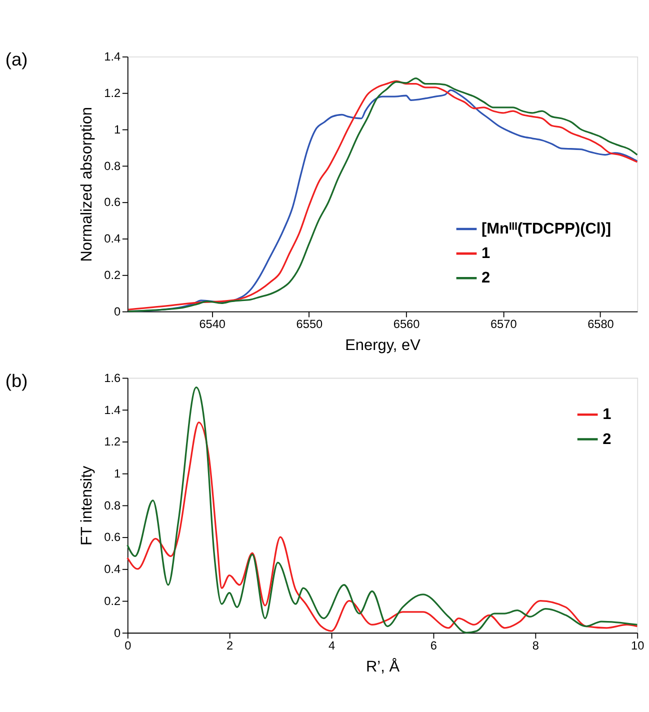 This screenshot has height=712, width=649. What do you see at coordinates (434, 645) in the screenshot?
I see `x-tick-label: 6` at bounding box center [434, 645].